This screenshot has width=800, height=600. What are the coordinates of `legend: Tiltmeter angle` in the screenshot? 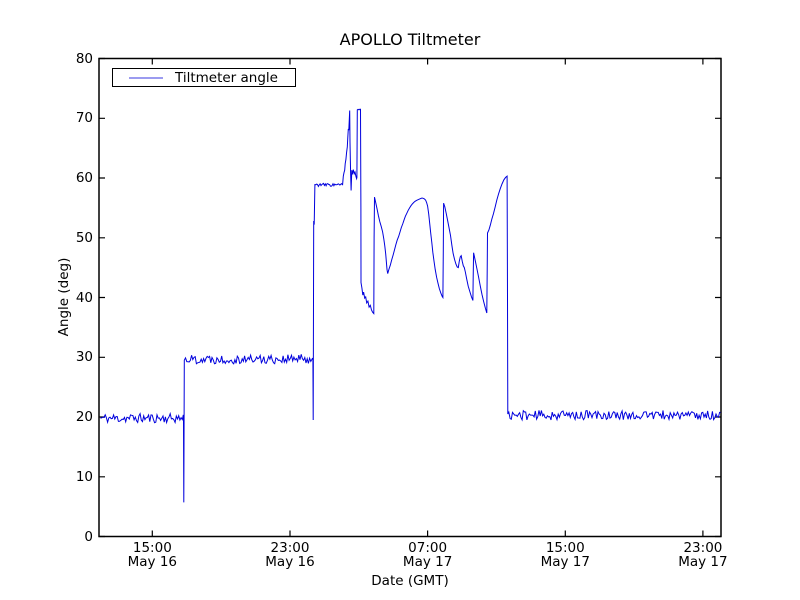 It's located at (204, 77).